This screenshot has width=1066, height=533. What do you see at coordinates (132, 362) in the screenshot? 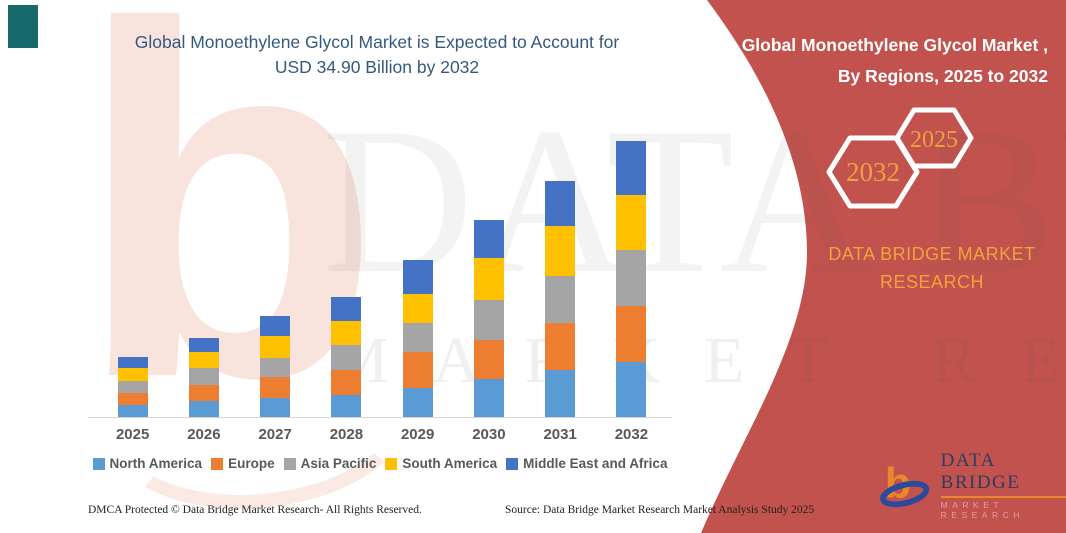
I see `bar-segment-middle-east-and-africa-2025` at bounding box center [132, 362].